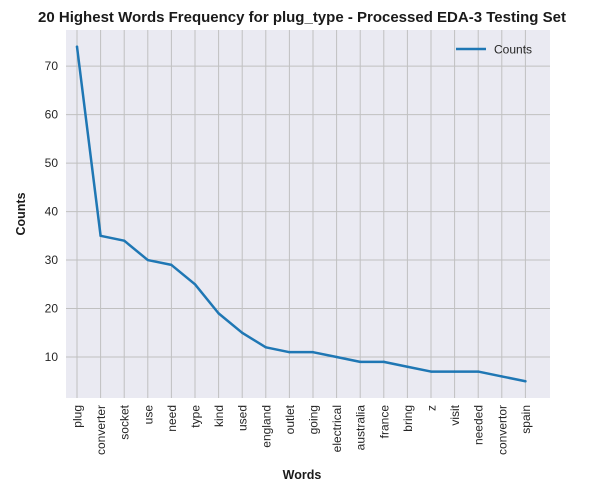 The height and width of the screenshot is (497, 605). I want to click on y-tick-label: 10, so click(52, 357).